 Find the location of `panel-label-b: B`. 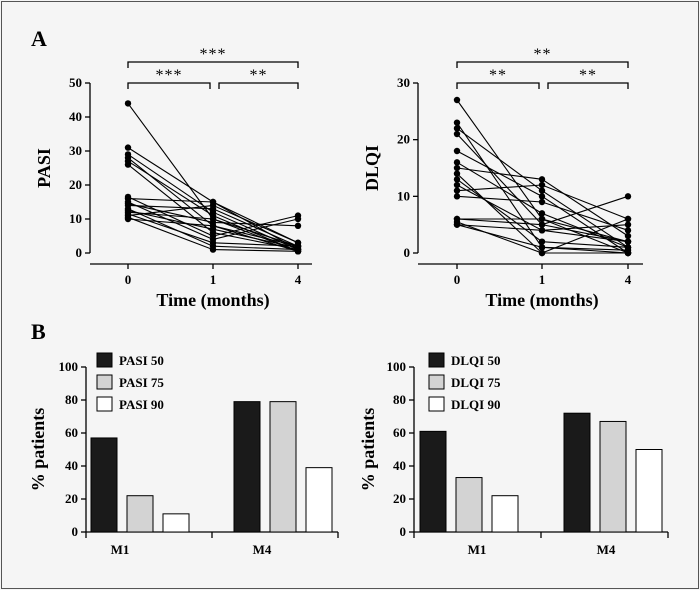

panel-label-b: B is located at coordinates (38, 331).